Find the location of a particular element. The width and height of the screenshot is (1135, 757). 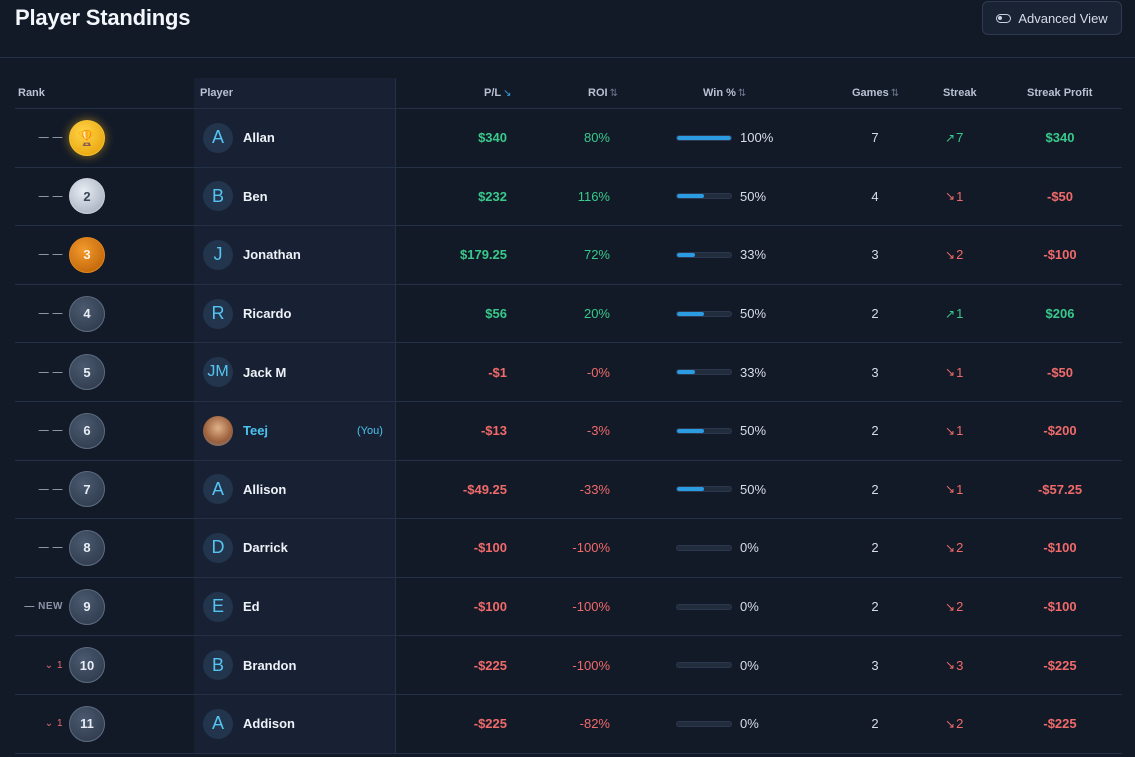

col-games: Games ⇅ is located at coordinates (876, 93).